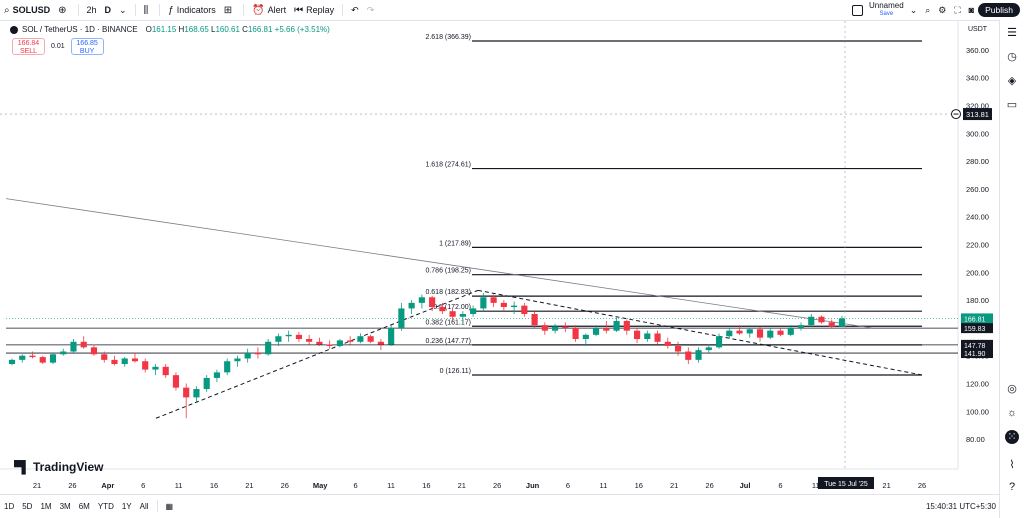 The image size is (1024, 518). Describe the element at coordinates (1012, 487) in the screenshot. I see `help-icon: ?` at that location.